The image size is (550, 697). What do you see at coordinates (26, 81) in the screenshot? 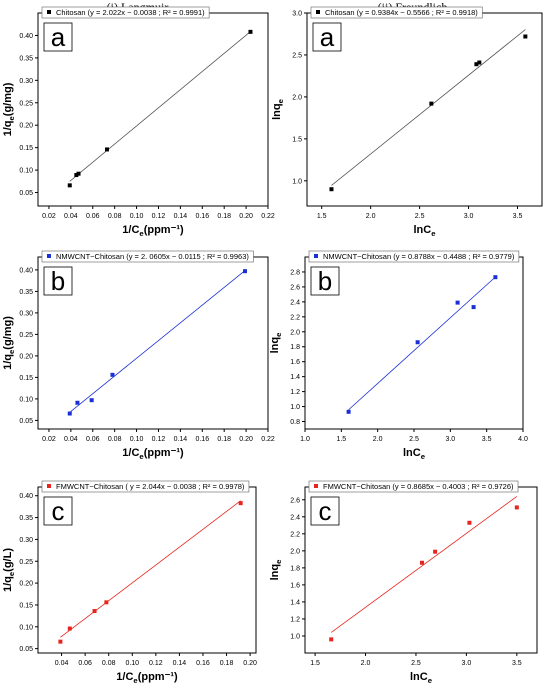
I see `y-tick-label: 0.30` at bounding box center [26, 81].